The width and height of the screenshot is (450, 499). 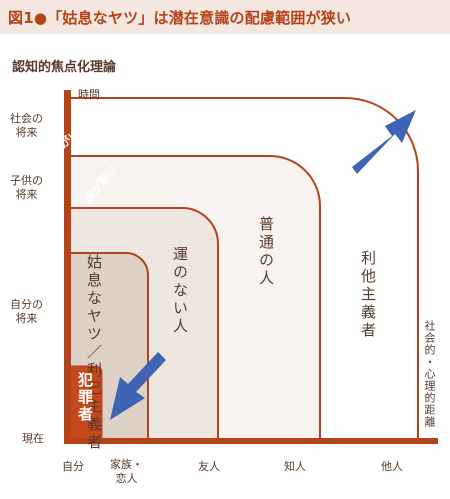 What do you see at coordinates (180, 18) in the screenshot?
I see `figure-title: 図1●「姑息なヤツ」は潜在意識の配慮範囲が狭い` at bounding box center [180, 18].